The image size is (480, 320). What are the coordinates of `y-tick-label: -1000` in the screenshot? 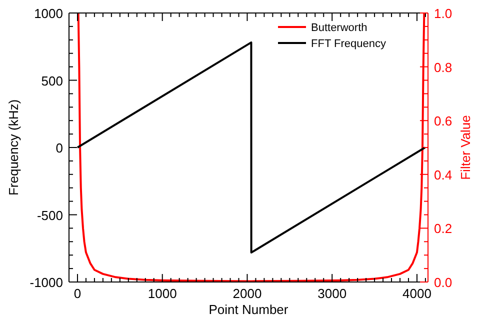 It's located at (46, 282).